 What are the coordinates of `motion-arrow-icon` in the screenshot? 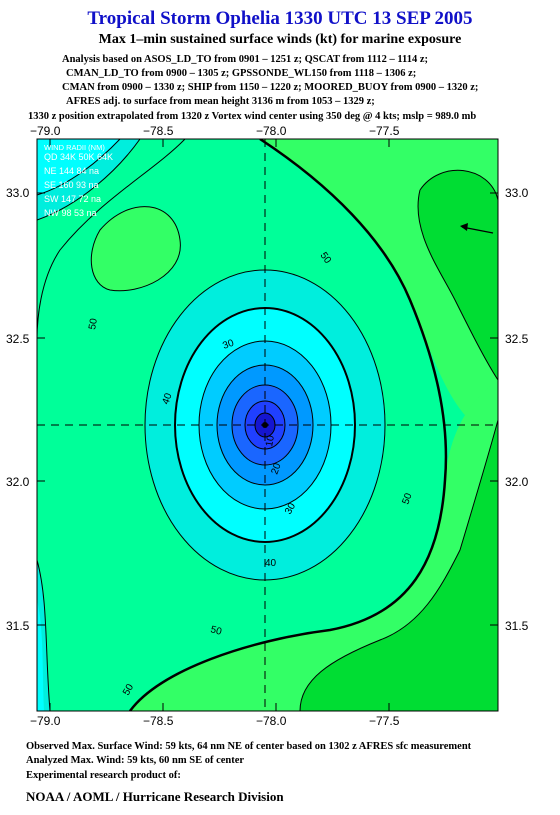 It's located at (477, 228).